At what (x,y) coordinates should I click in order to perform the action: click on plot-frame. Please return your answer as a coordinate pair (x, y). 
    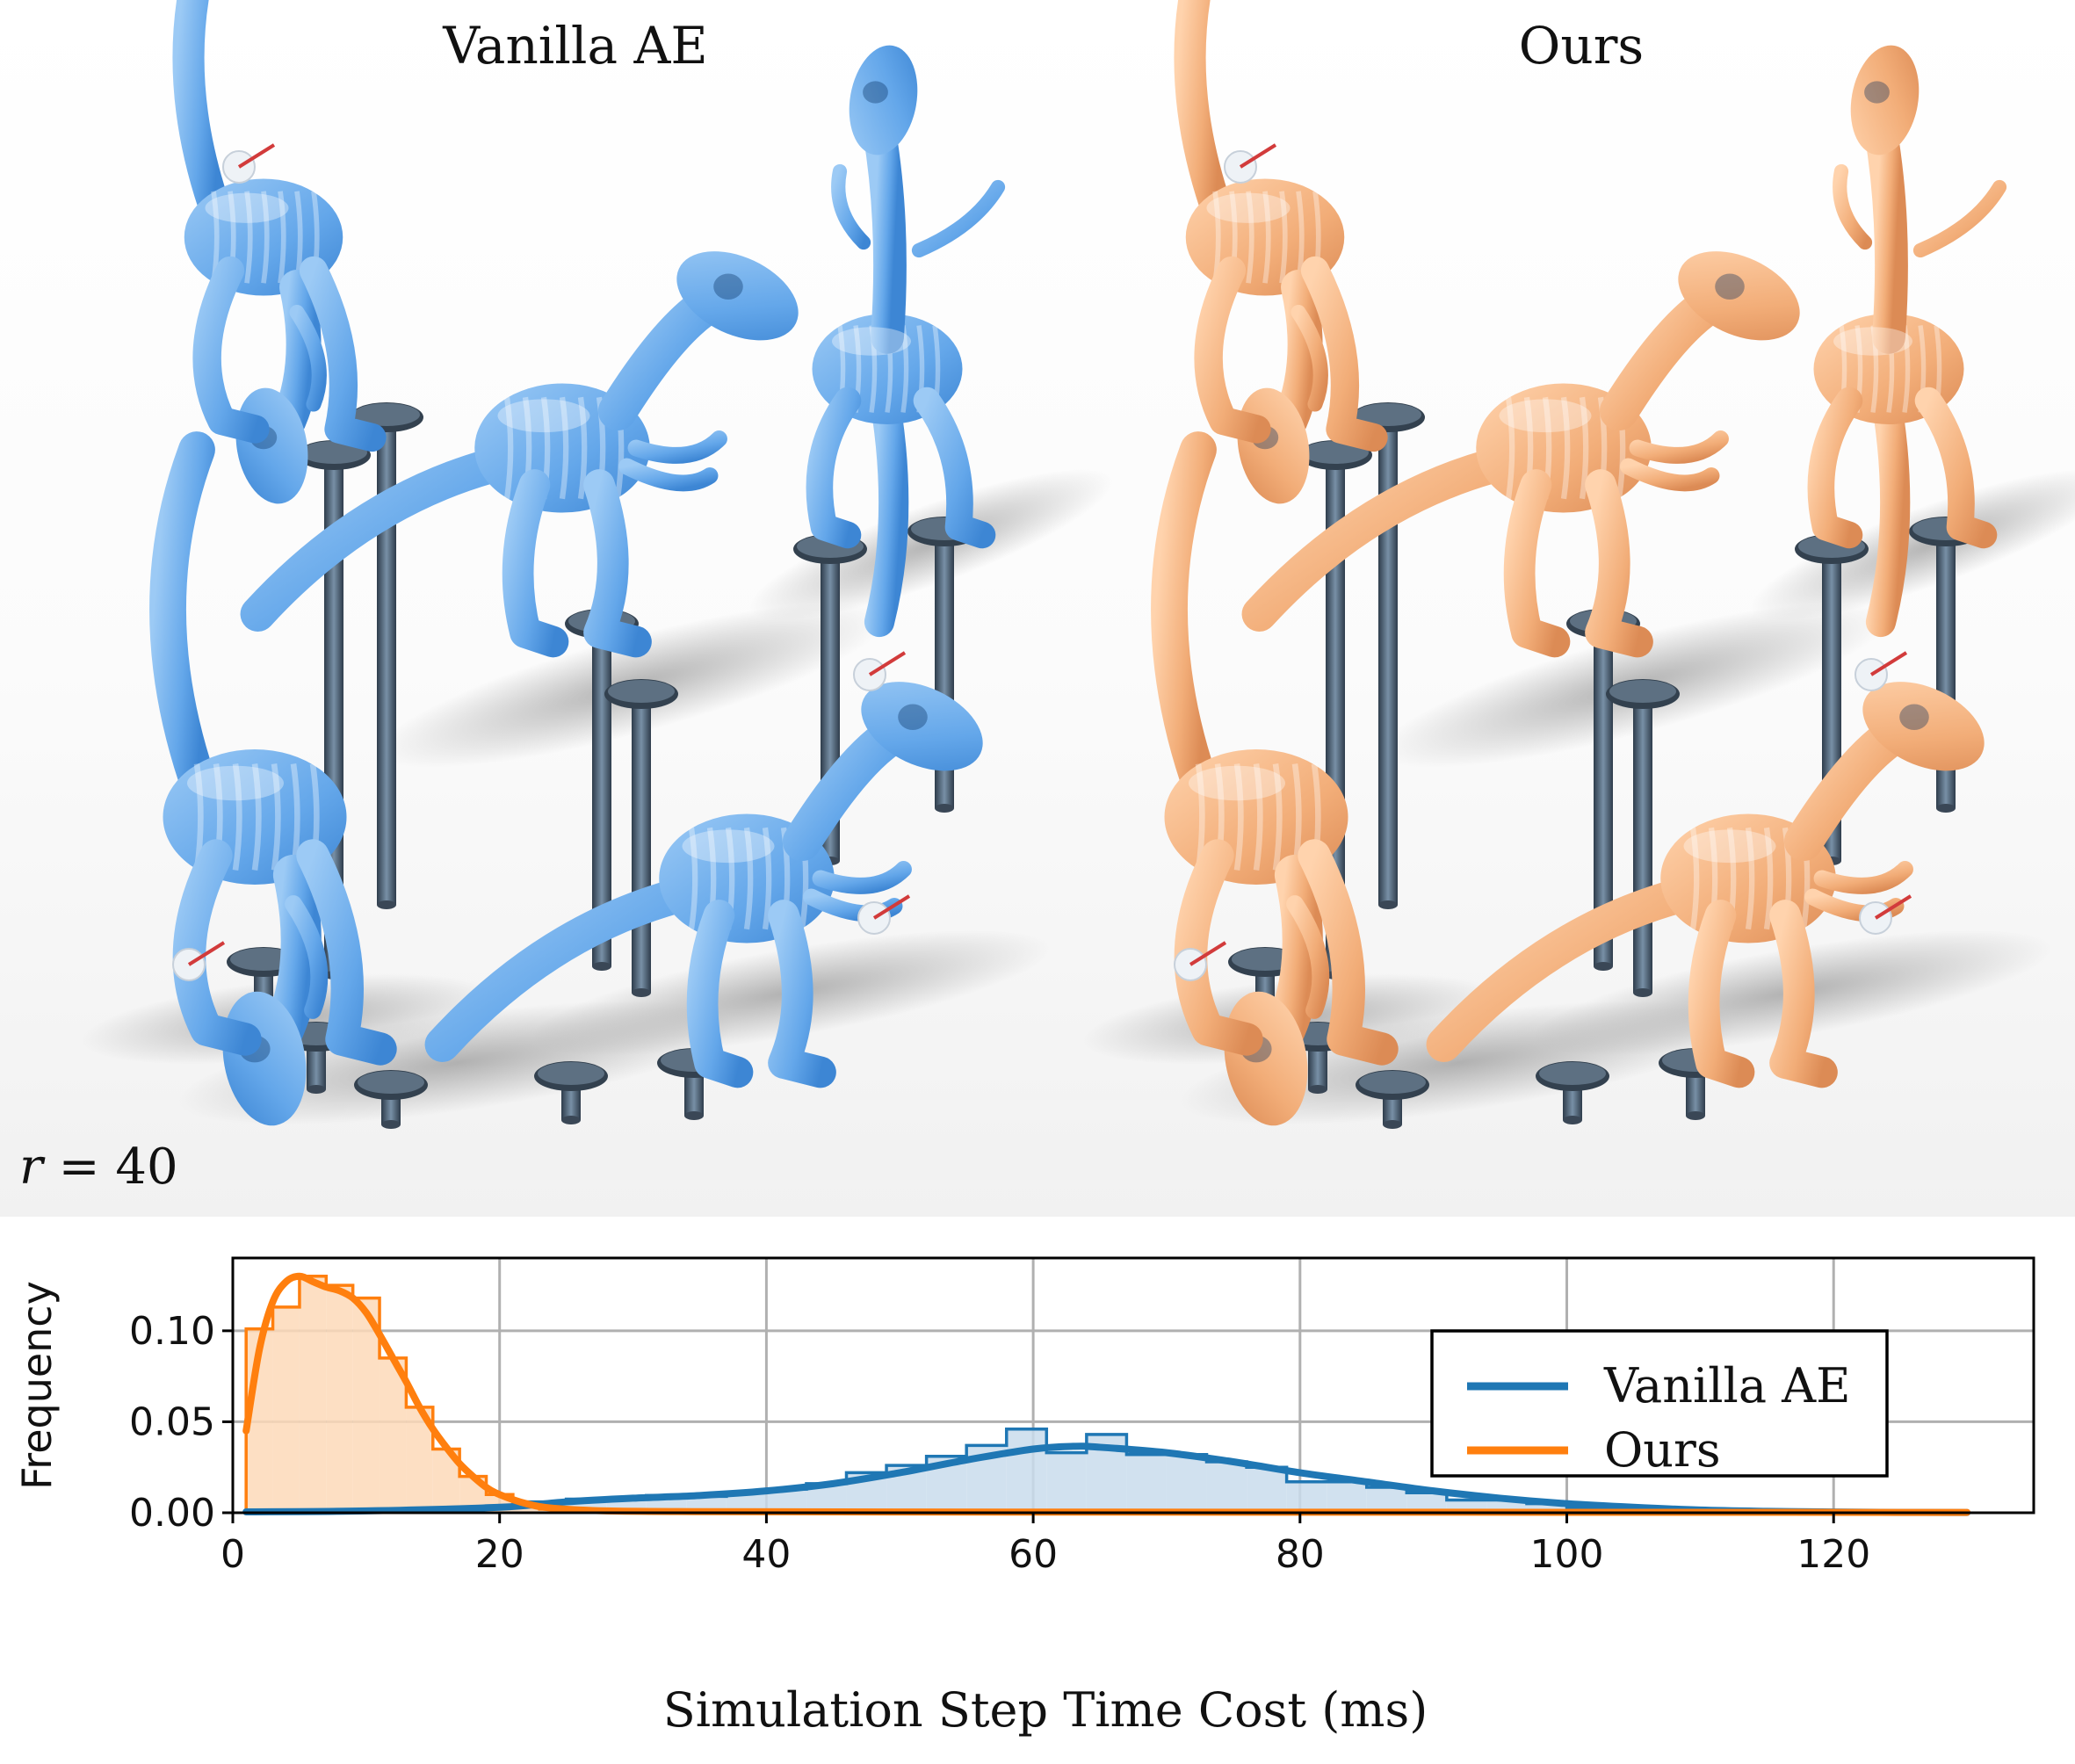
    Looking at the image, I should click on (1133, 1386).